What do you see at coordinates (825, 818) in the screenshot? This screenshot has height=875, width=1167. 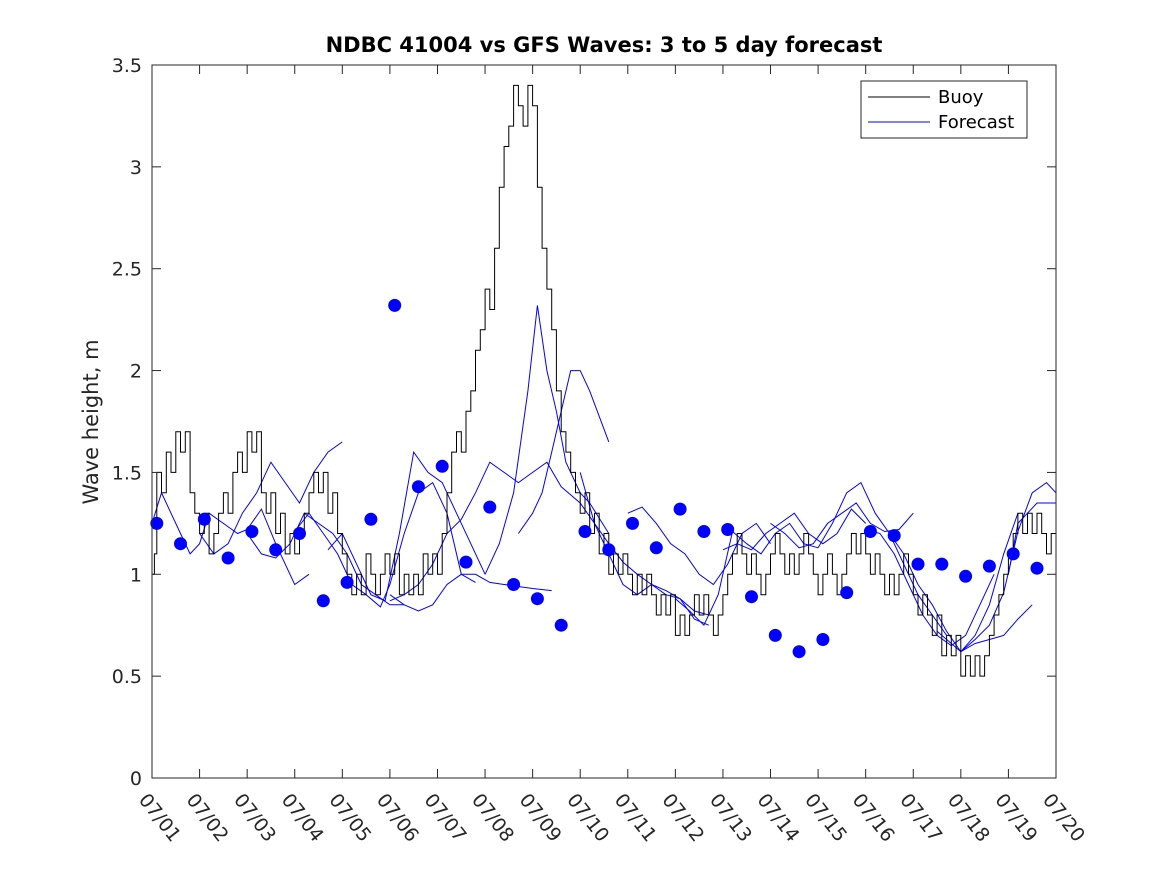 I see `x-tick-label: 07/15` at bounding box center [825, 818].